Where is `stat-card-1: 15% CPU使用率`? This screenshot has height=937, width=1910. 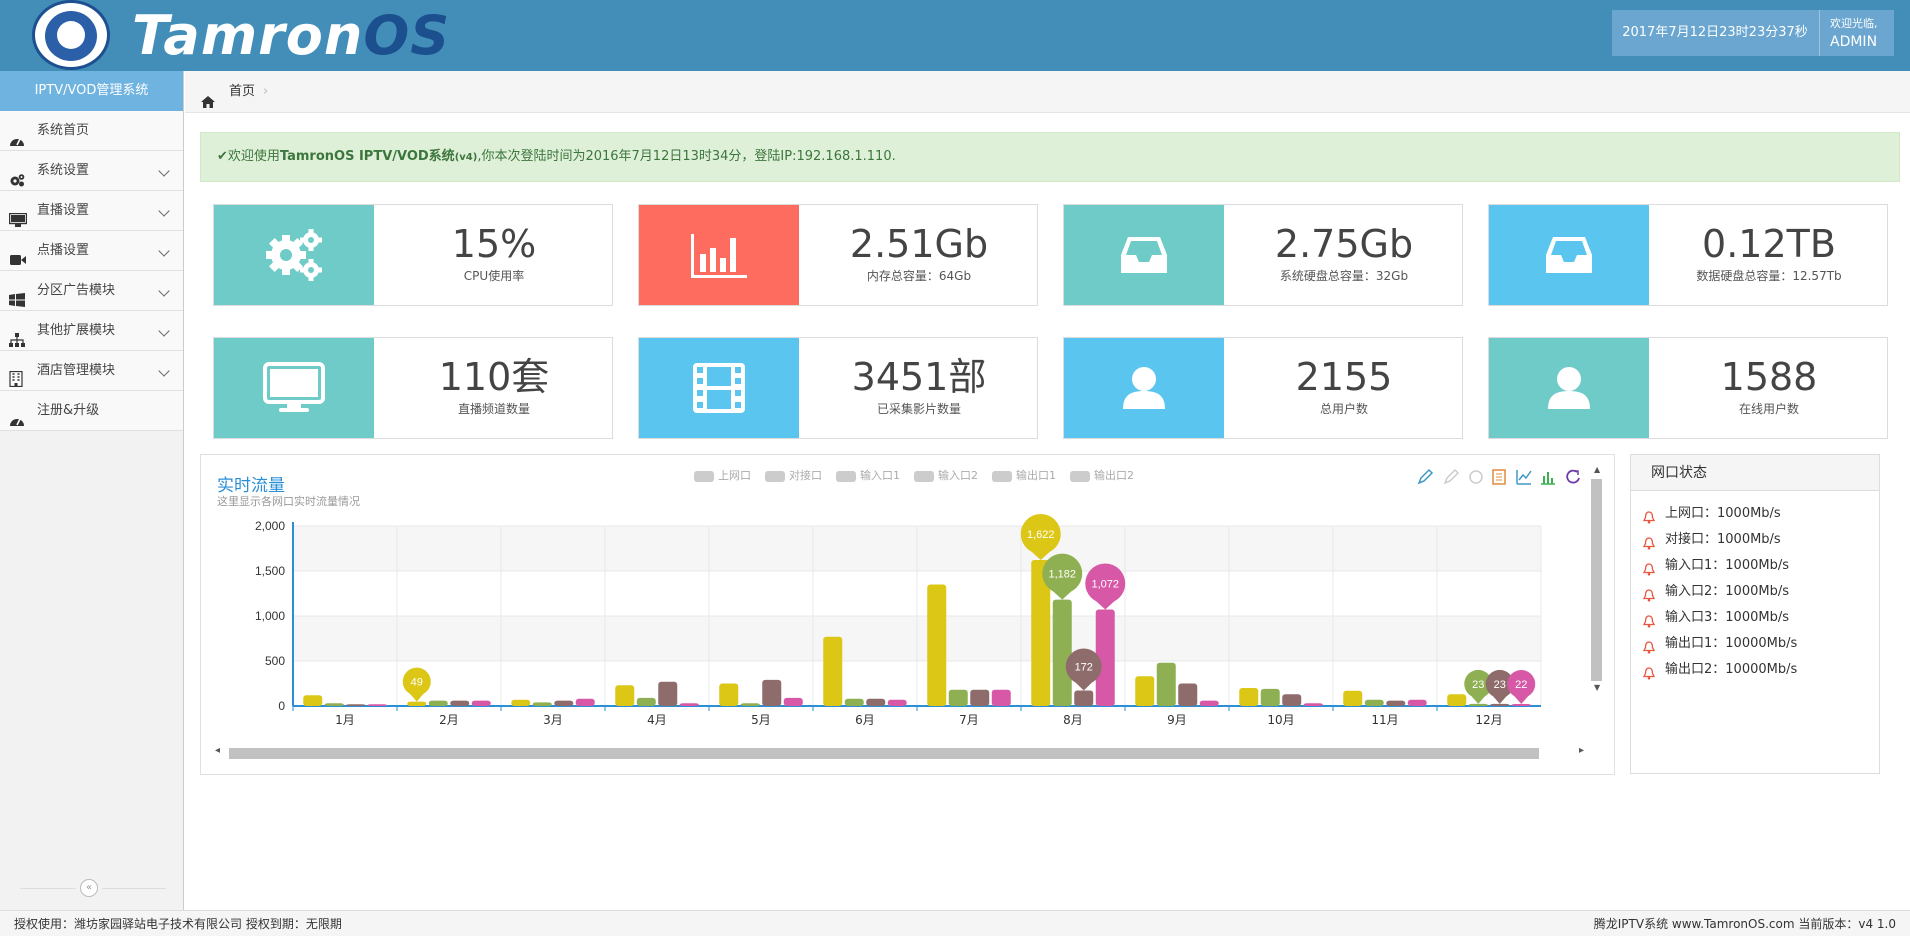
stat-card-1: 15% CPU使用率 is located at coordinates (413, 255).